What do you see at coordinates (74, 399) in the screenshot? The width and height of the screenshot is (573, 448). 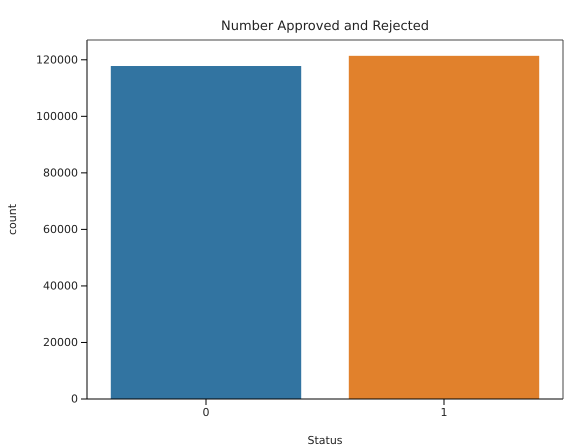 I see `y-tick-label: 0` at bounding box center [74, 399].